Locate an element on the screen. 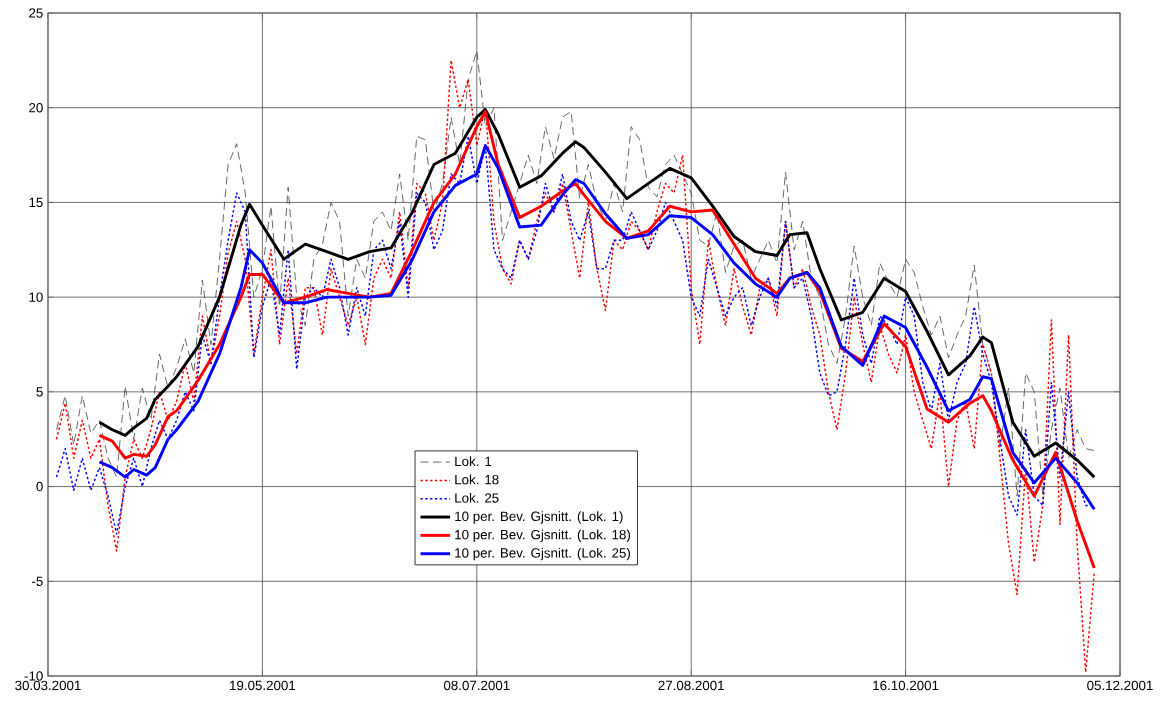 The height and width of the screenshot is (711, 1168). legend-label: Lok. 1 is located at coordinates (473, 461).